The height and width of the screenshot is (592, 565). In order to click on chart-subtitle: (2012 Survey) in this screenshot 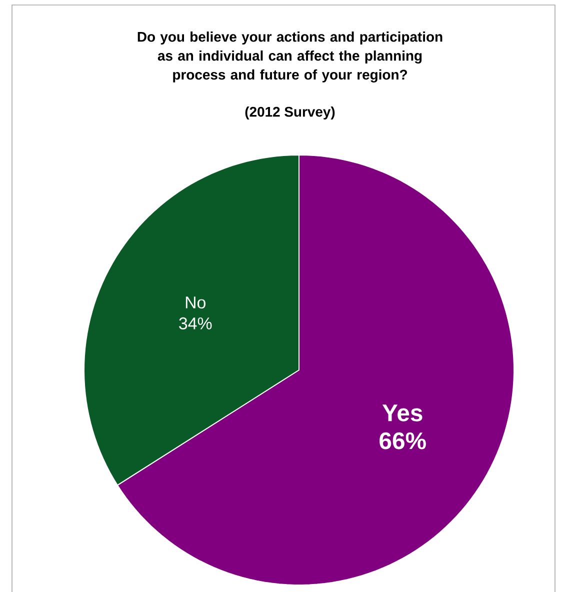, I will do `click(290, 113)`.